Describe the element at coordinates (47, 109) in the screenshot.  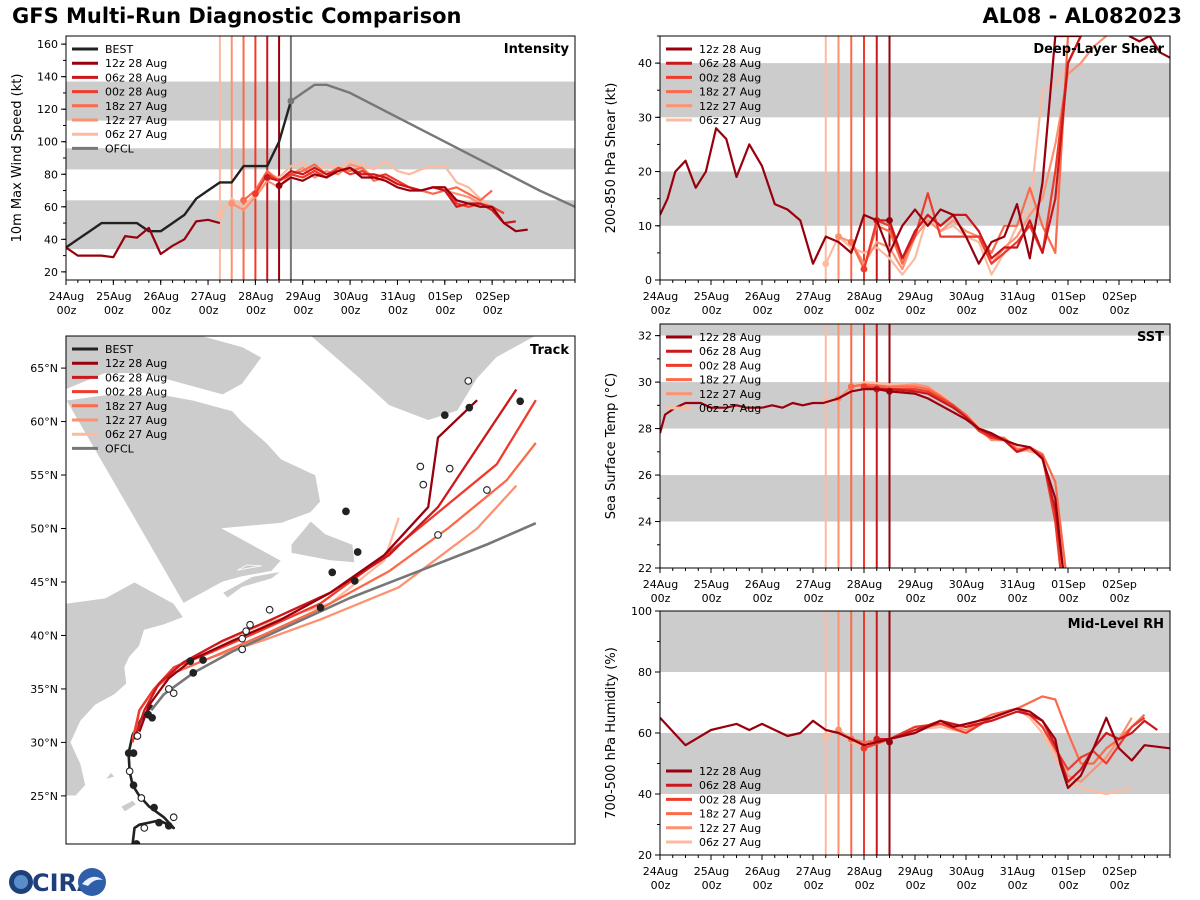
I see `y-tick-label: 120` at that location.